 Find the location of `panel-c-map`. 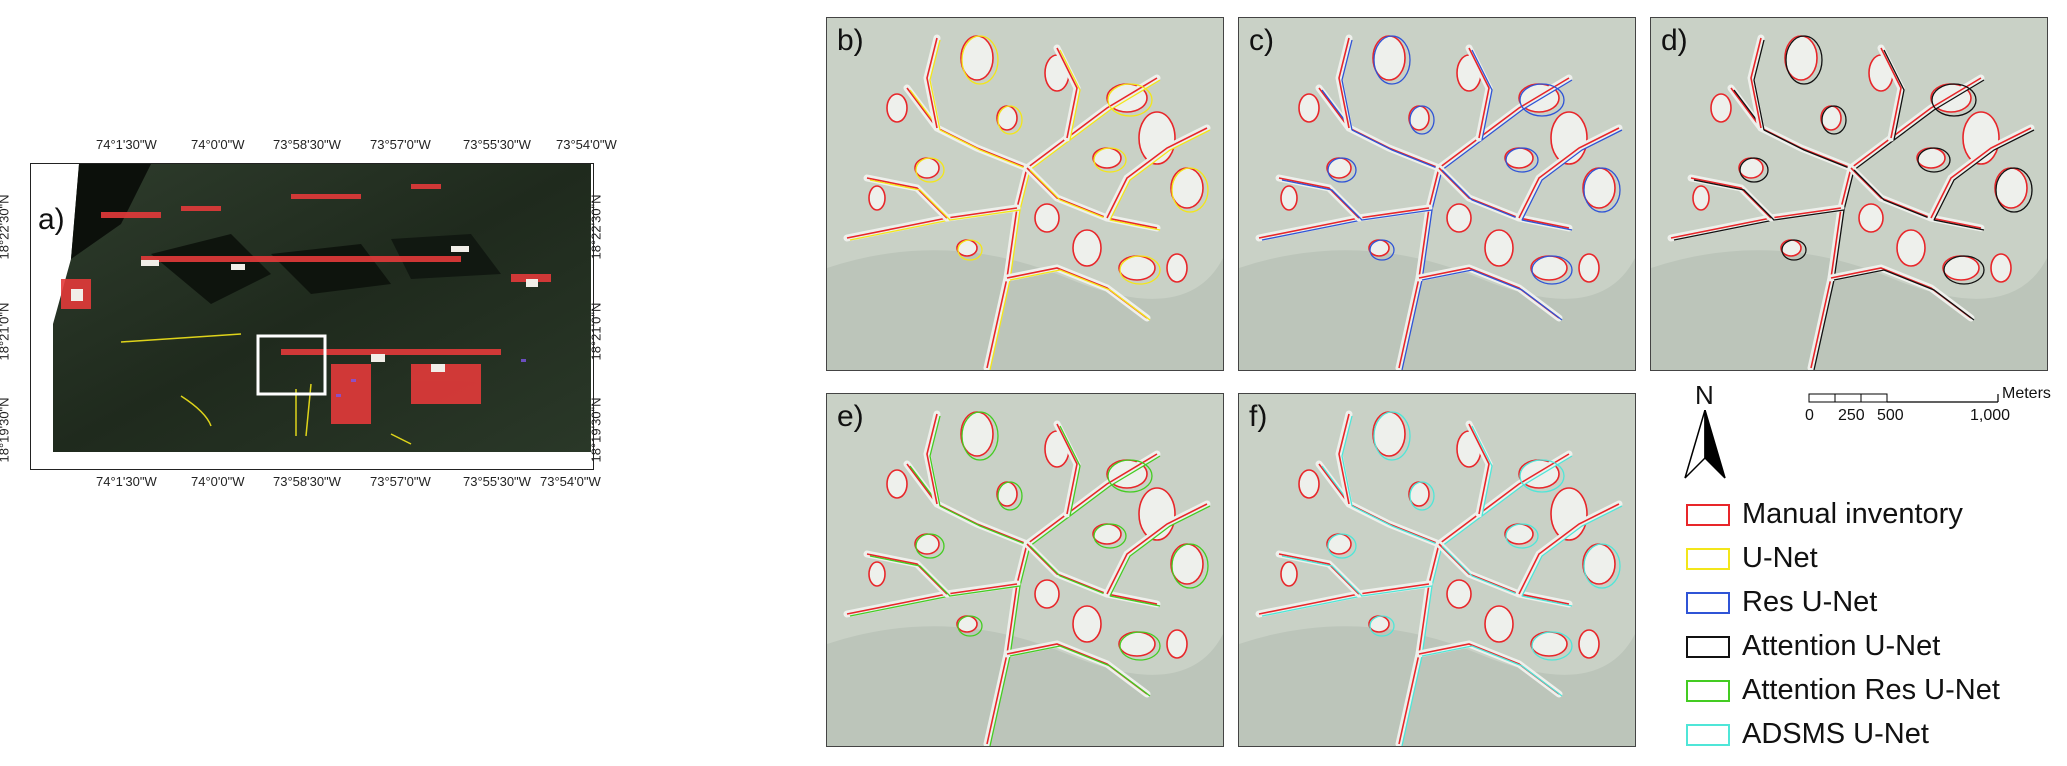

panel-c-map is located at coordinates (1437, 194).